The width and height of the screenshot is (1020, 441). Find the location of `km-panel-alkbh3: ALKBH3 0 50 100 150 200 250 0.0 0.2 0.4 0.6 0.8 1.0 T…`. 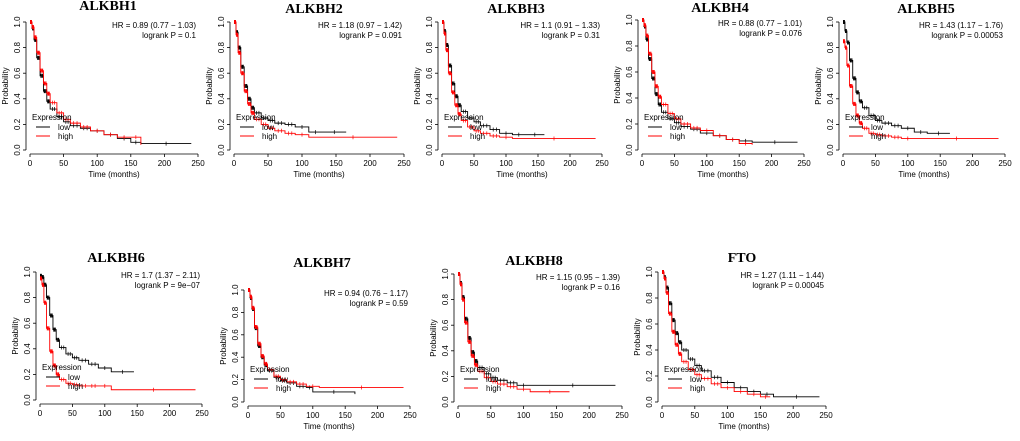

km-panel-alkbh3: ALKBH3 0 50 100 150 200 250 0.0 0.2 0.4 0.6 0.8 1.0 T… is located at coordinates (511, 90).